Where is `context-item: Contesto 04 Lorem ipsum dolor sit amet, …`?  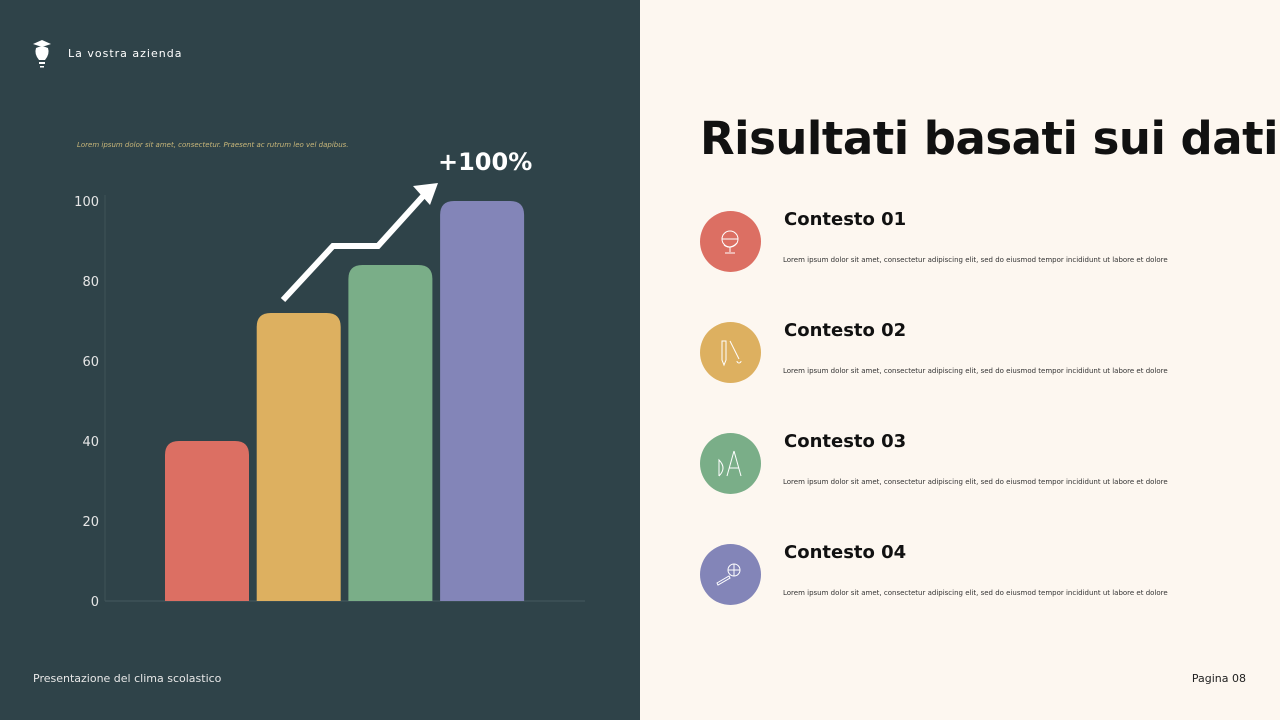
context-item: Contesto 04 Lorem ipsum dolor sit amet, … is located at coordinates (980, 574).